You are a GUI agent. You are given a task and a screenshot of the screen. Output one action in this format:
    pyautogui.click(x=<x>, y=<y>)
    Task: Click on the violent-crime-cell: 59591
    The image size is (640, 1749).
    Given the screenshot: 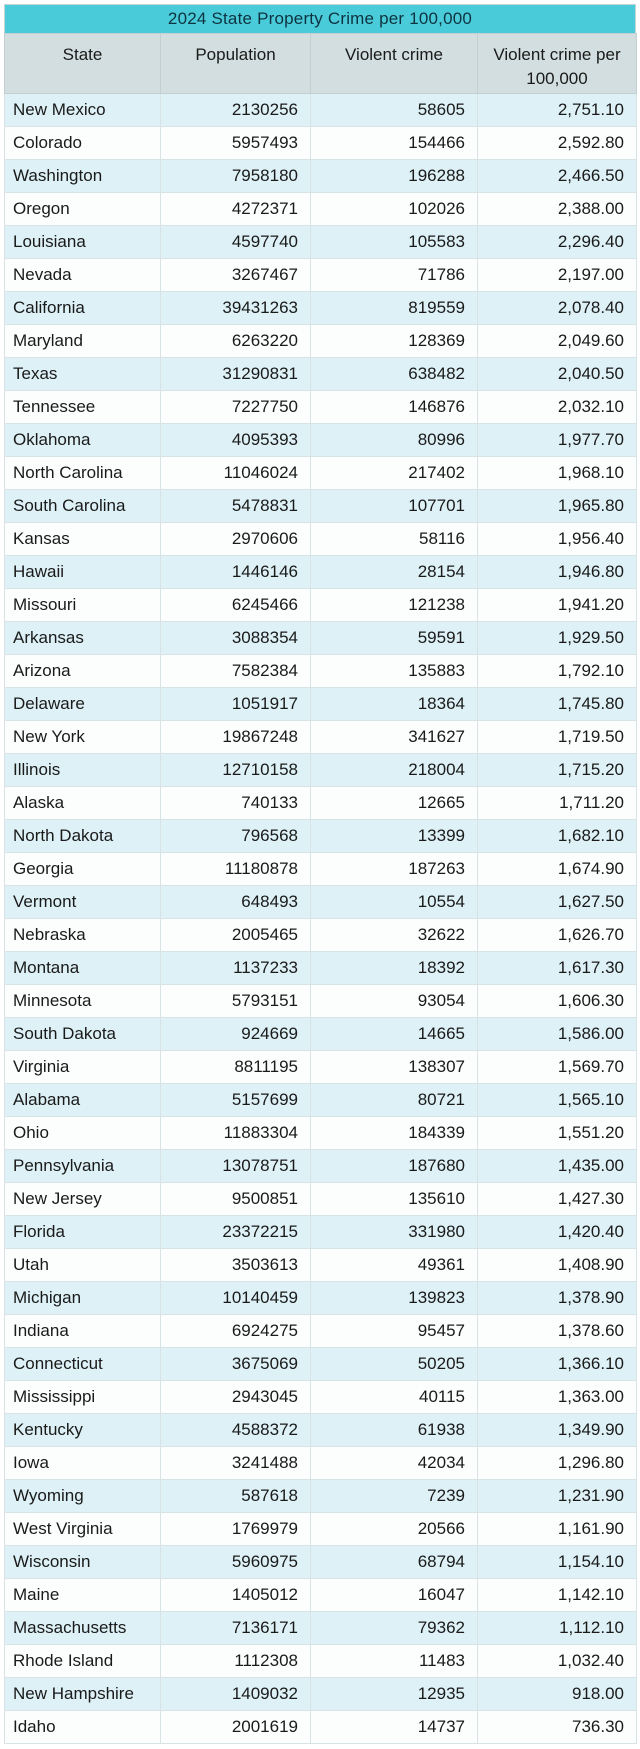 What is the action you would take?
    pyautogui.click(x=394, y=637)
    